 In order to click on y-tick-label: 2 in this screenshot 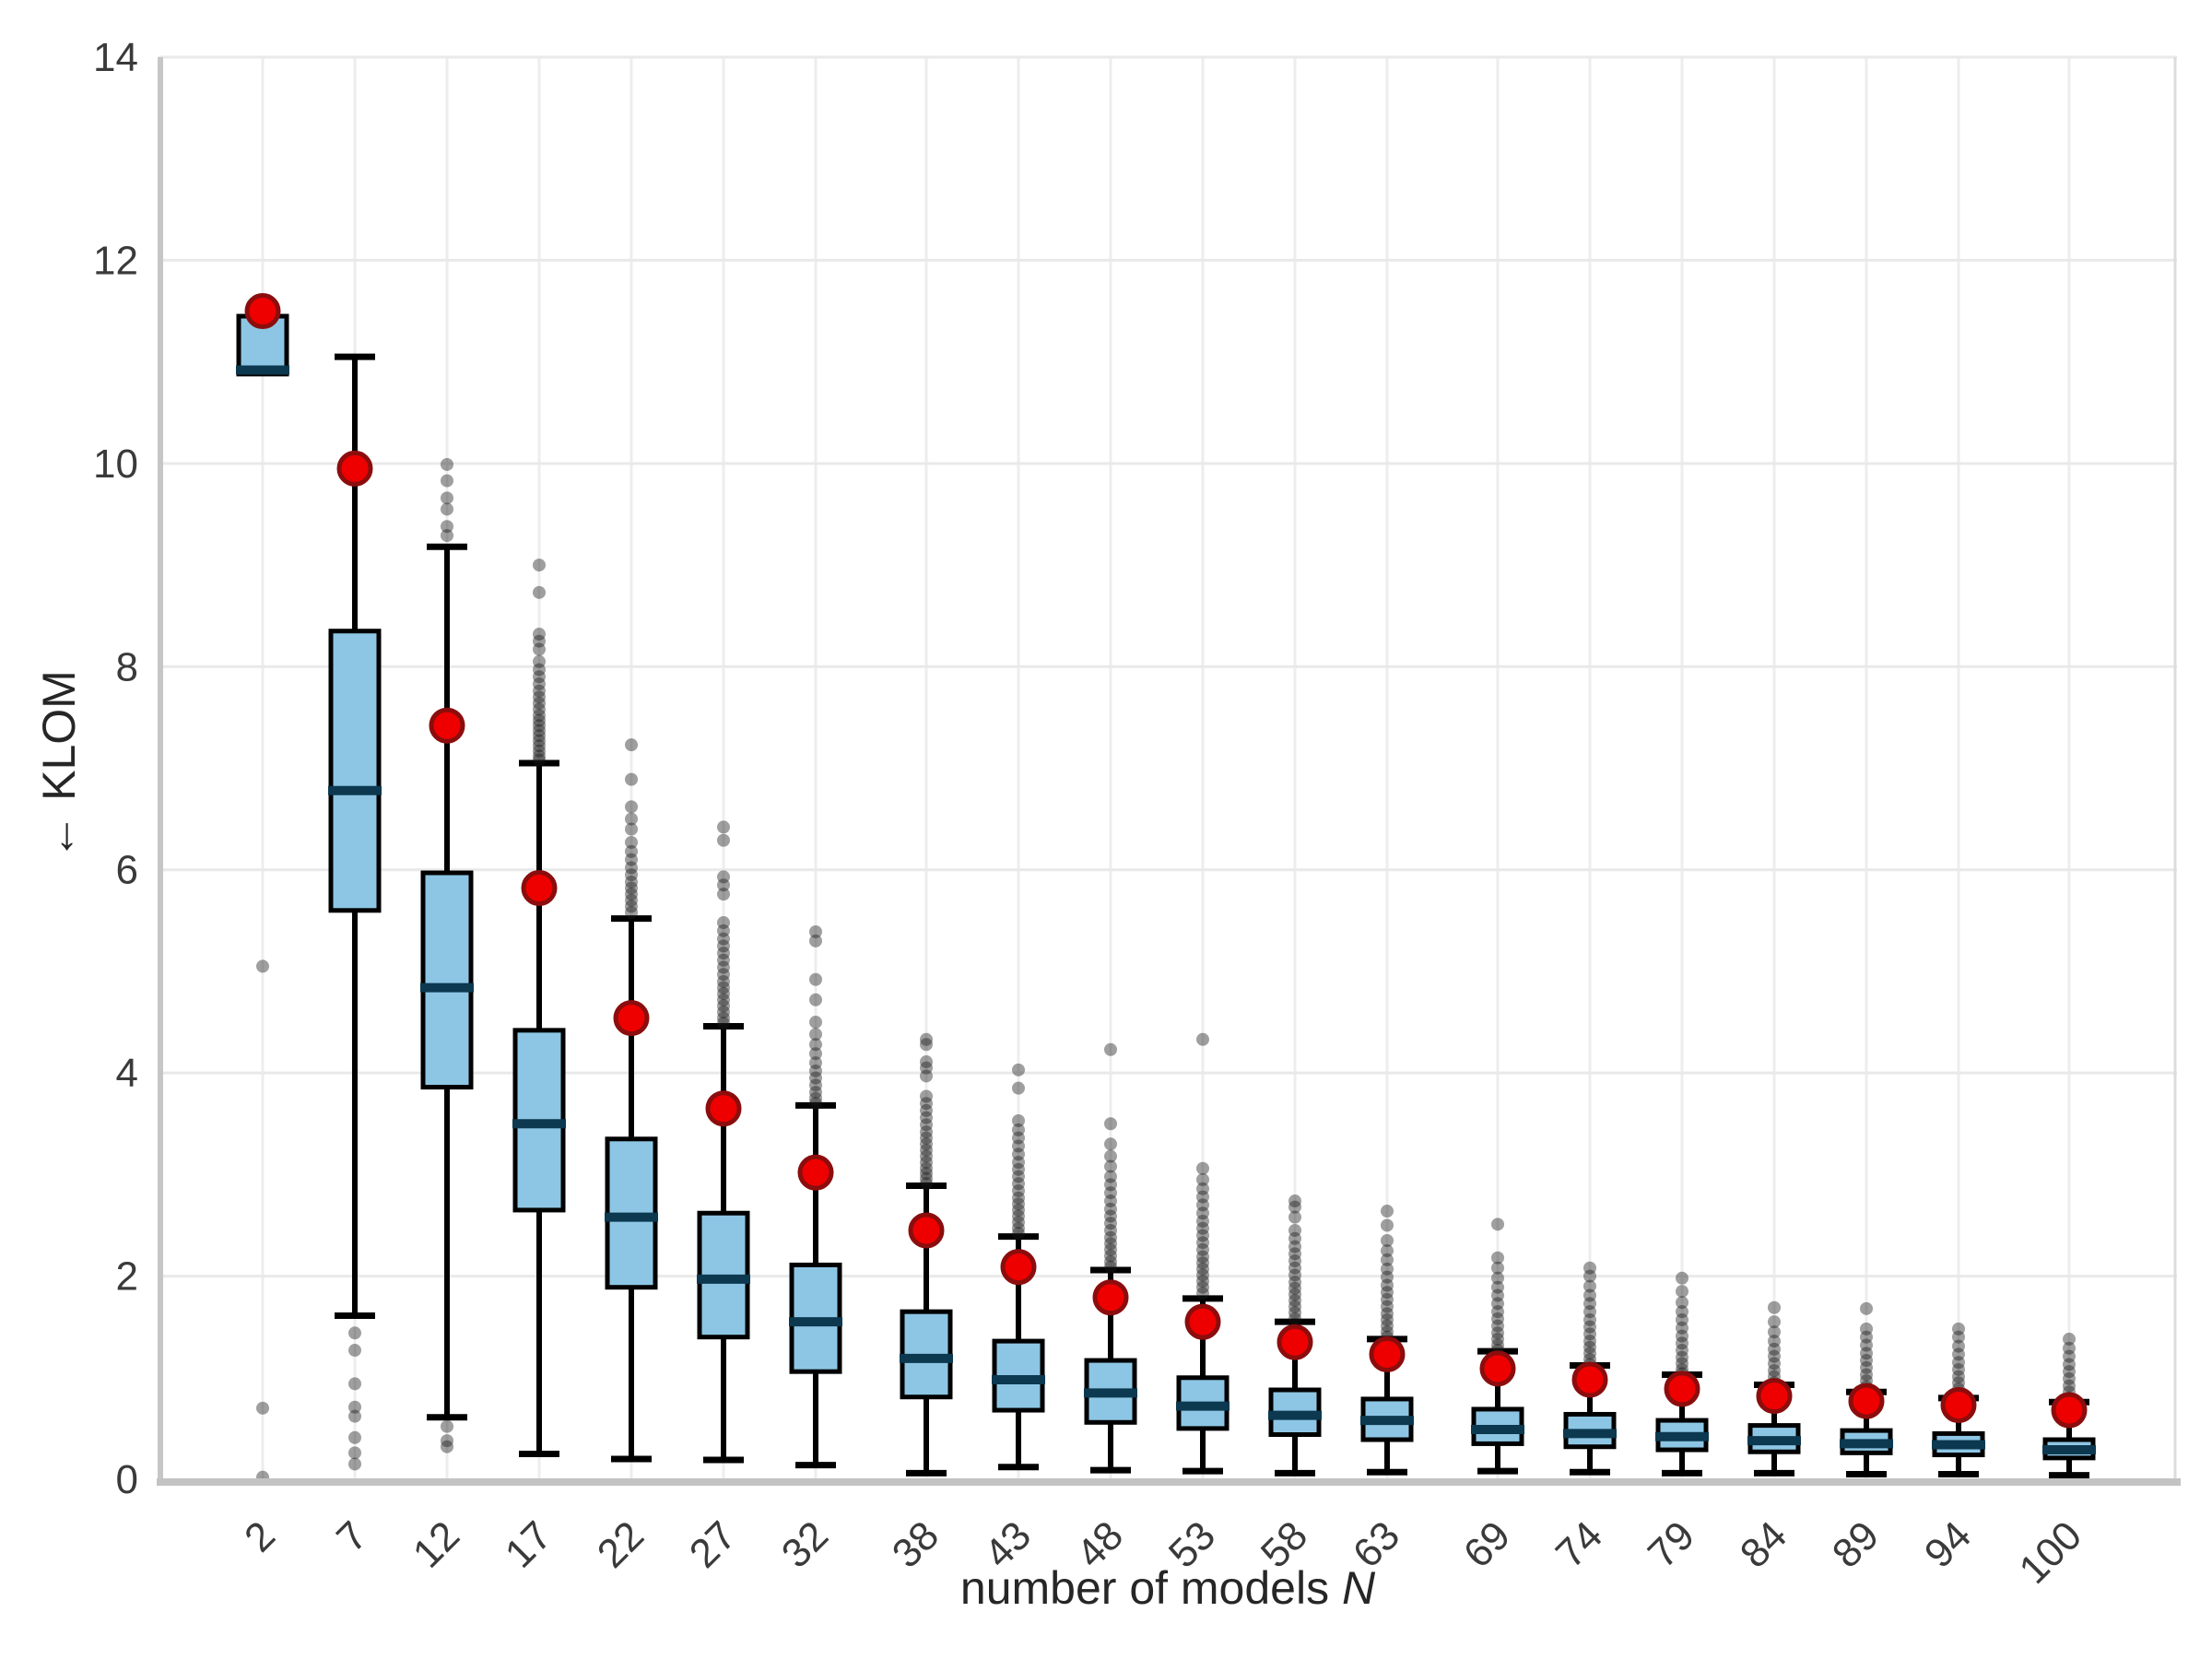, I will do `click(127, 1277)`.